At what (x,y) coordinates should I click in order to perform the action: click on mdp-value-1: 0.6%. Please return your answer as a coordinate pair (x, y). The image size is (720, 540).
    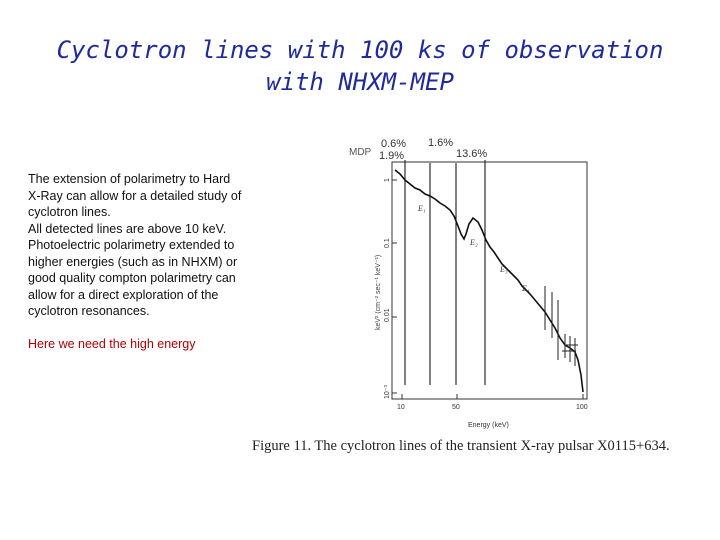
    Looking at the image, I should click on (393, 144).